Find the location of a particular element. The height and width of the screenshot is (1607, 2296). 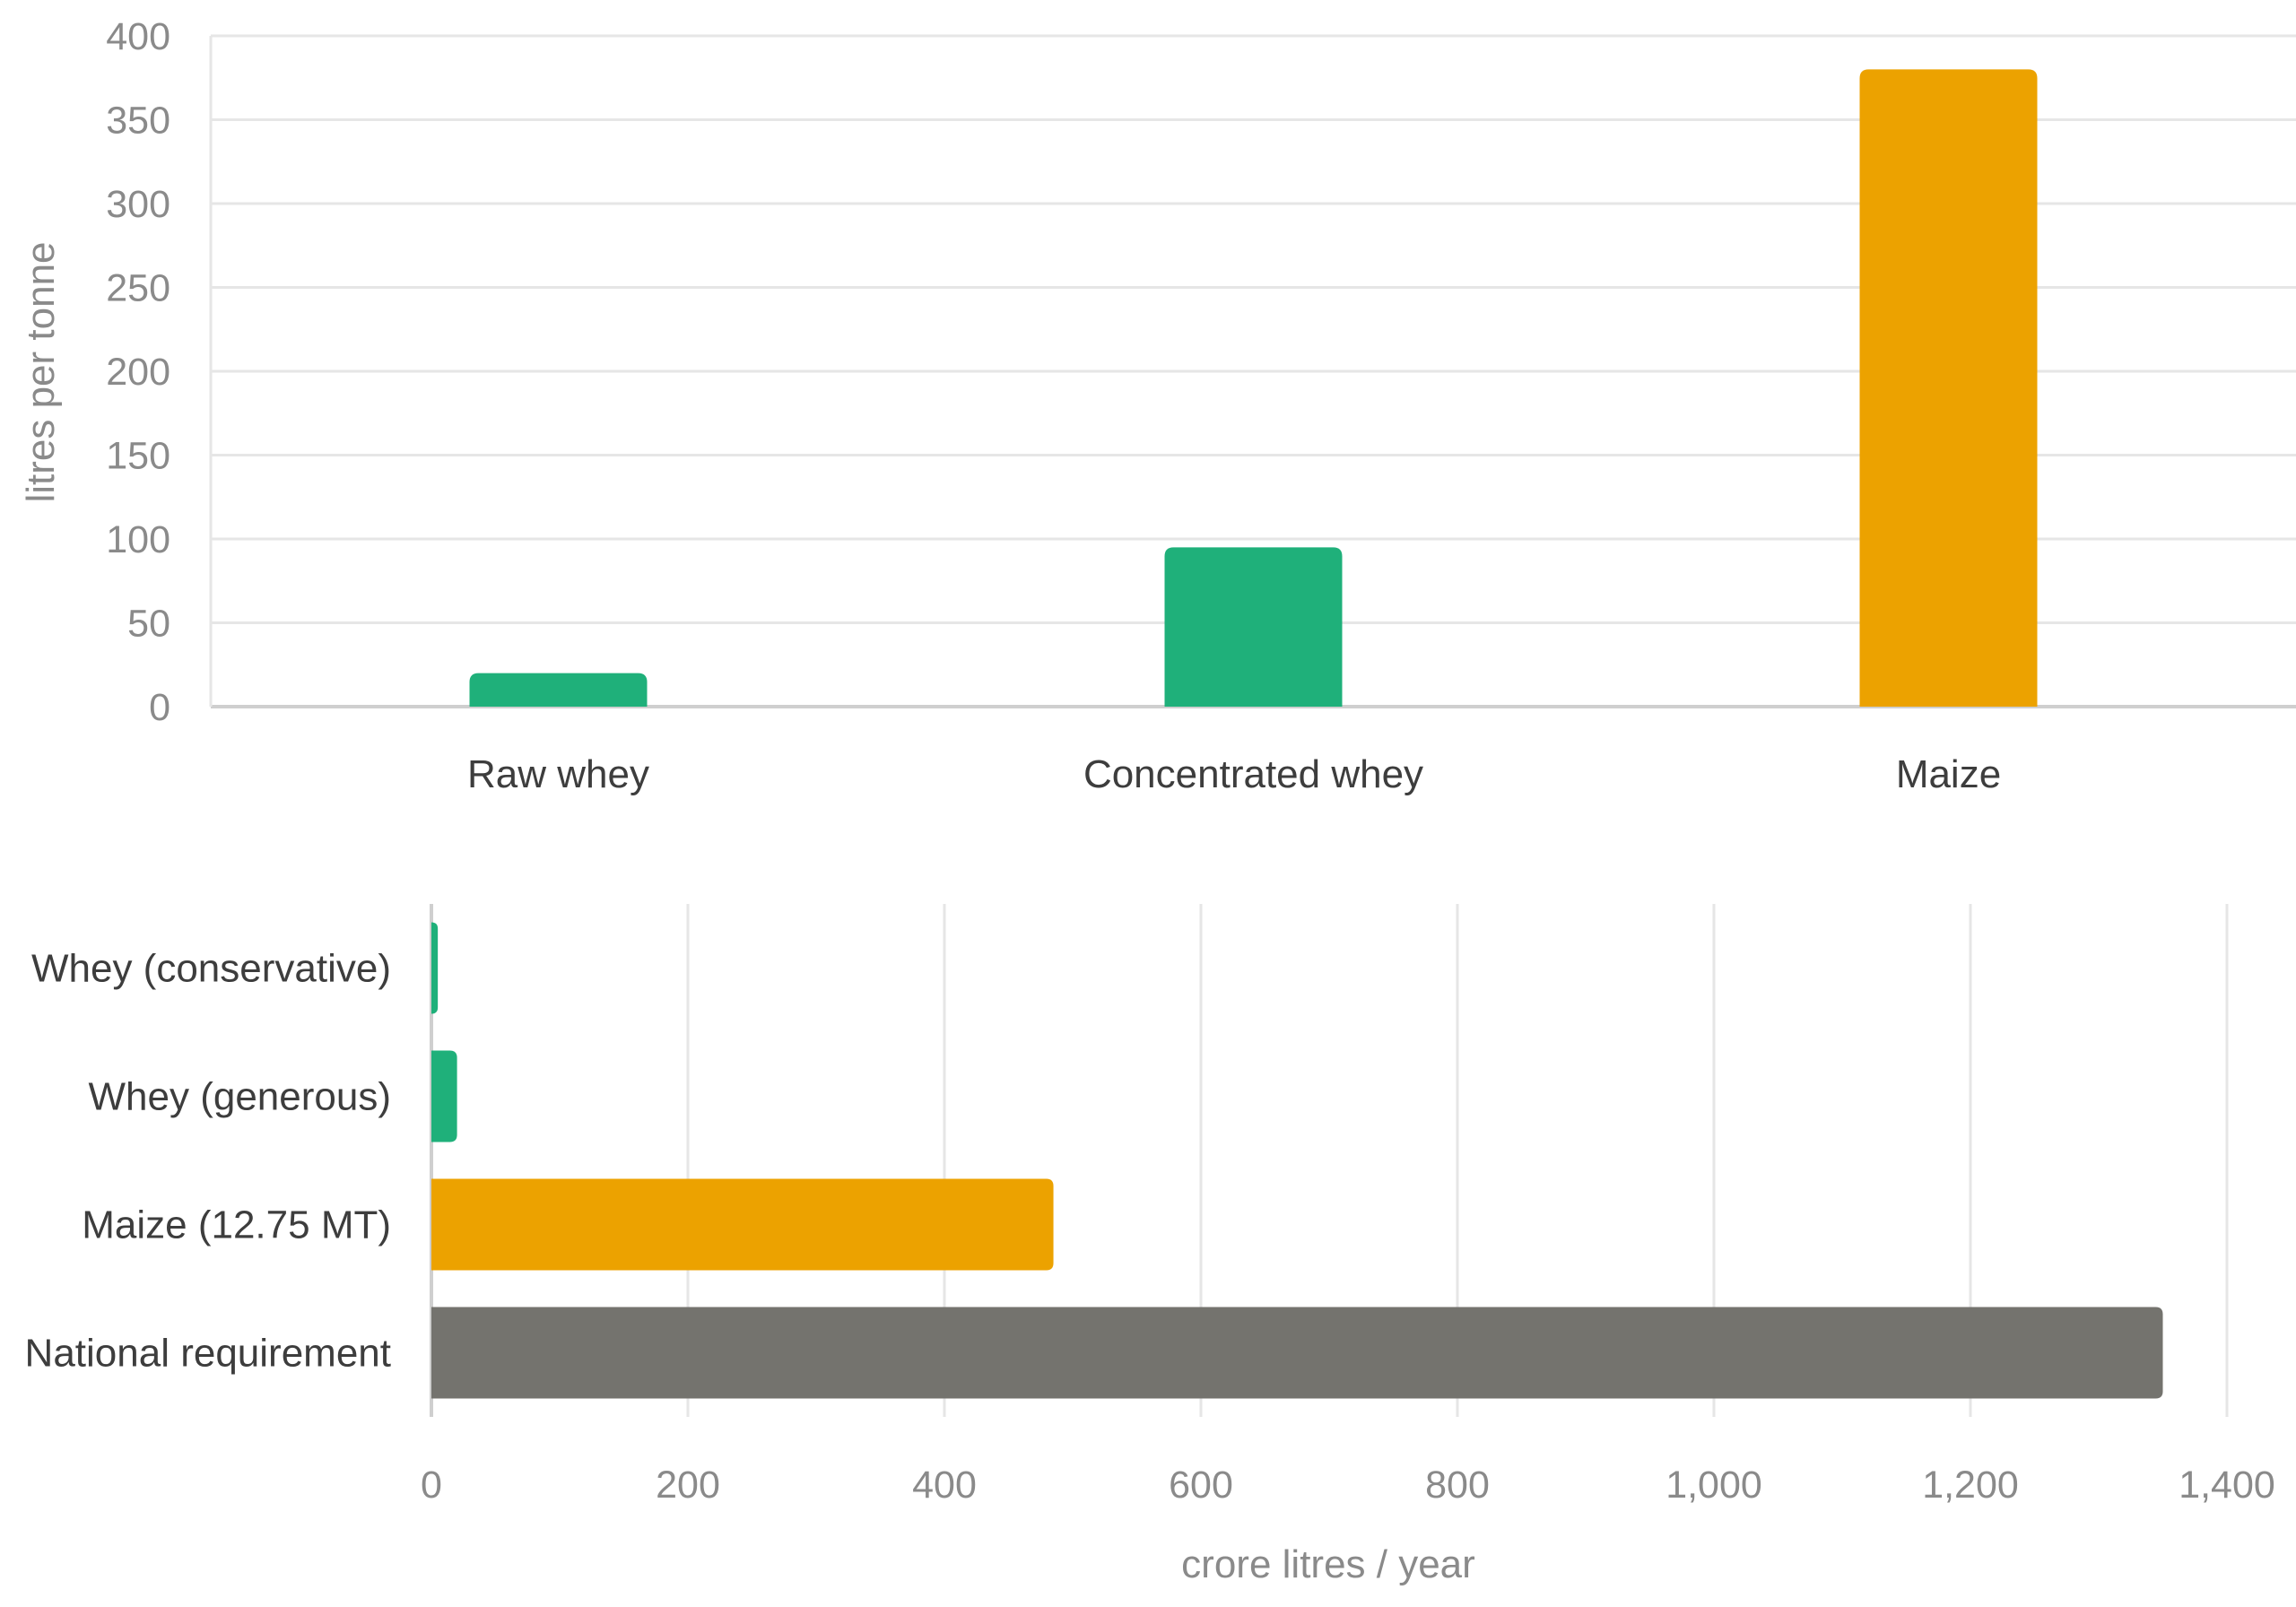

bar-concentrated-whey is located at coordinates (1253, 627).